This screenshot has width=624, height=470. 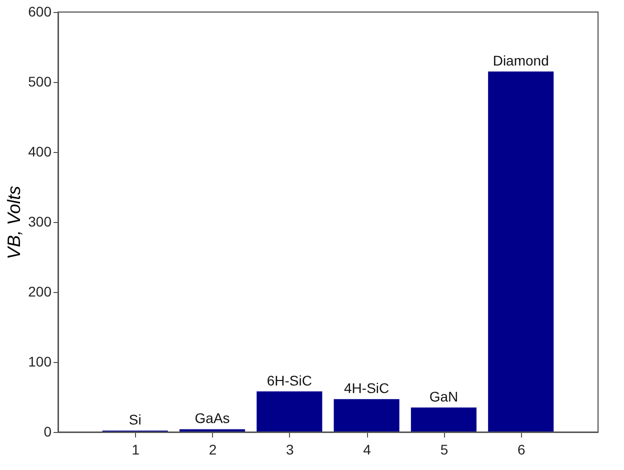 What do you see at coordinates (212, 418) in the screenshot?
I see `annotation: GaAs` at bounding box center [212, 418].